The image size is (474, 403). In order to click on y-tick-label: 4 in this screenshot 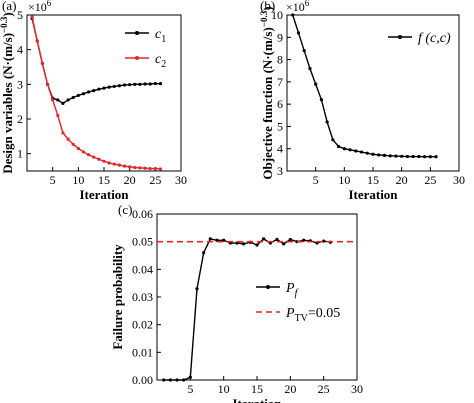, I will do `click(280, 149)`.